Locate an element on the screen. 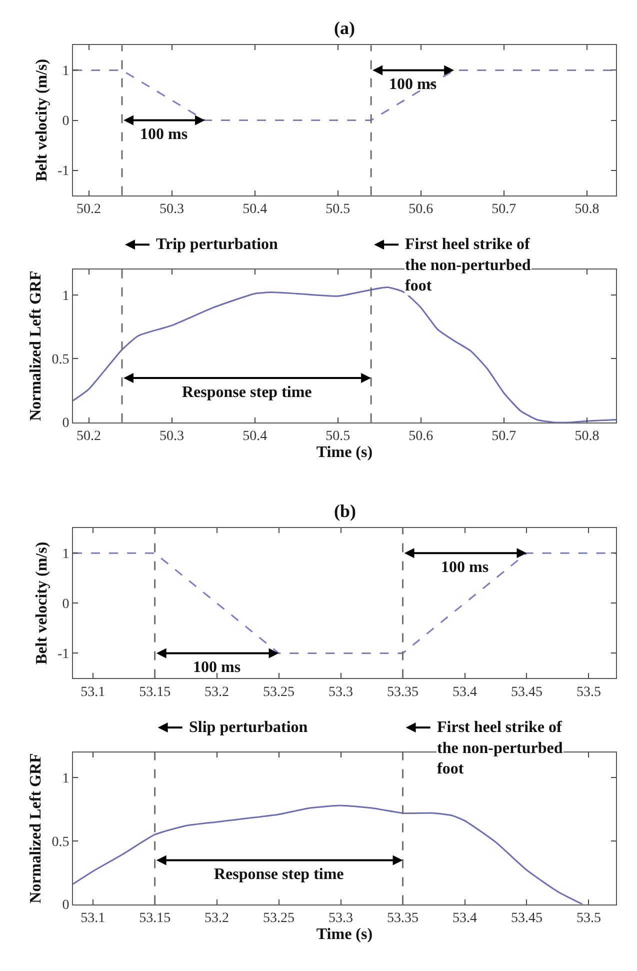 This screenshot has width=637, height=971. chart-title: (b) is located at coordinates (345, 511).